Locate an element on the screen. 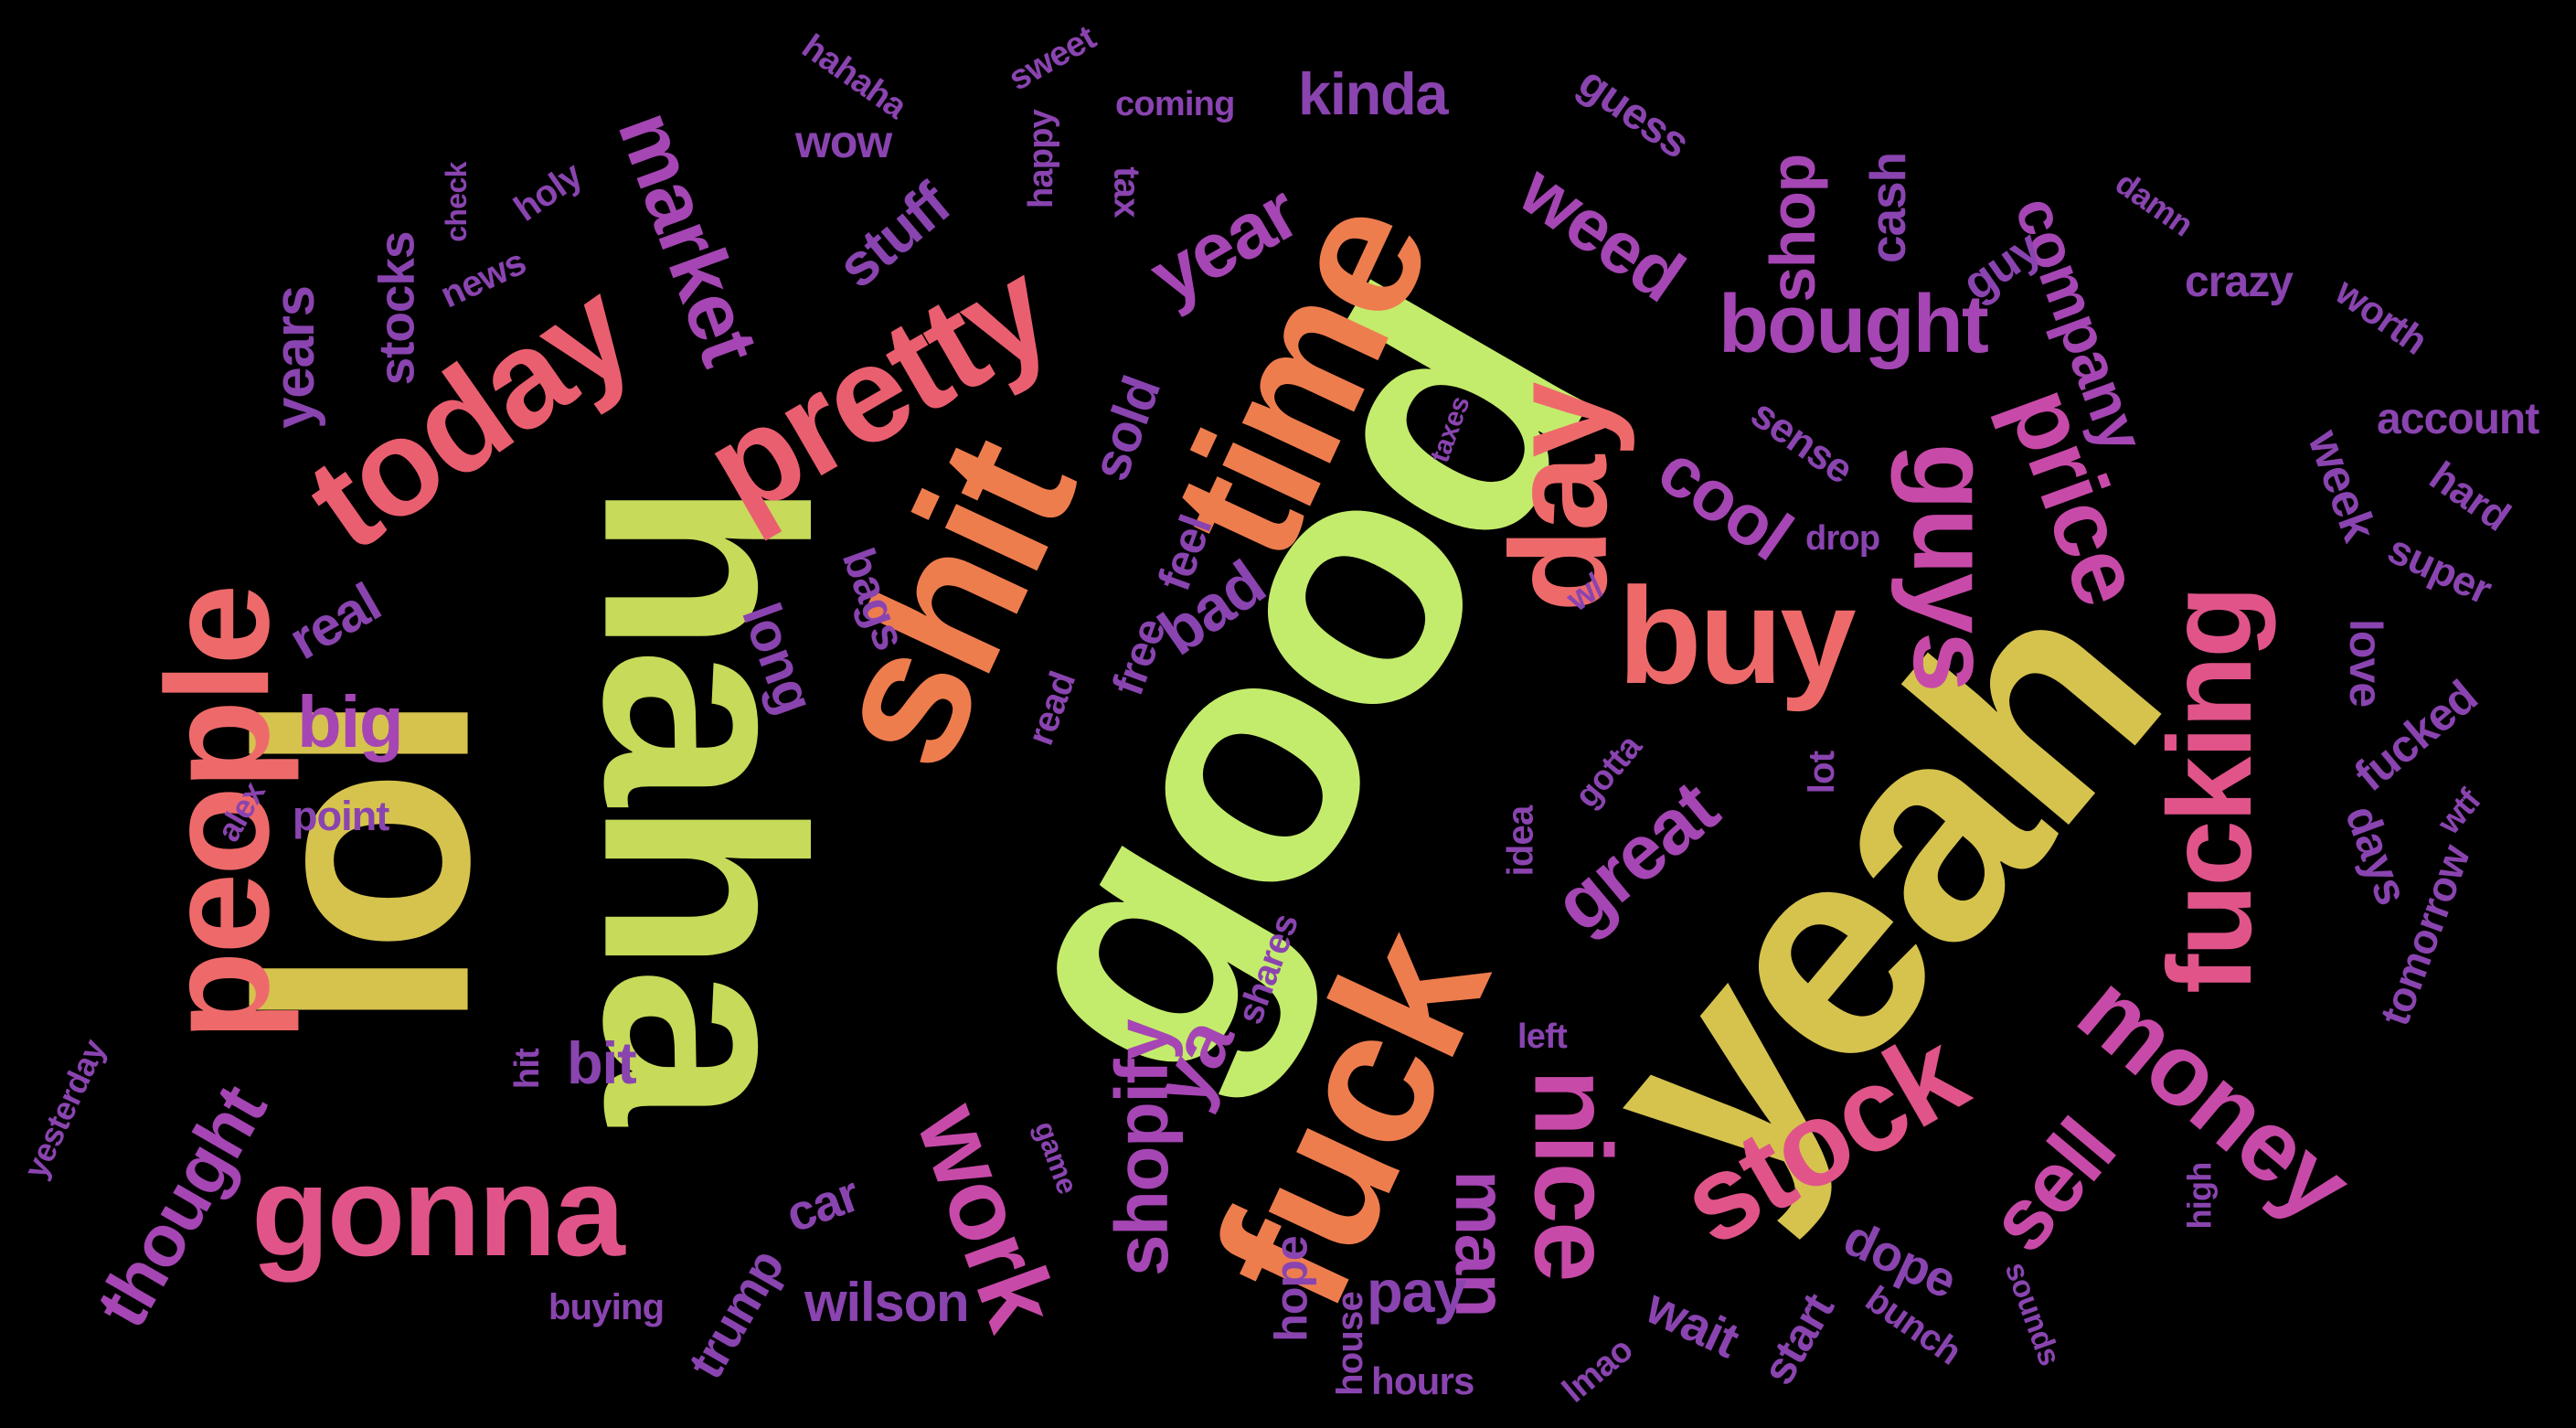 The height and width of the screenshot is (1428, 2576). word-hope: hope is located at coordinates (1291, 1289).